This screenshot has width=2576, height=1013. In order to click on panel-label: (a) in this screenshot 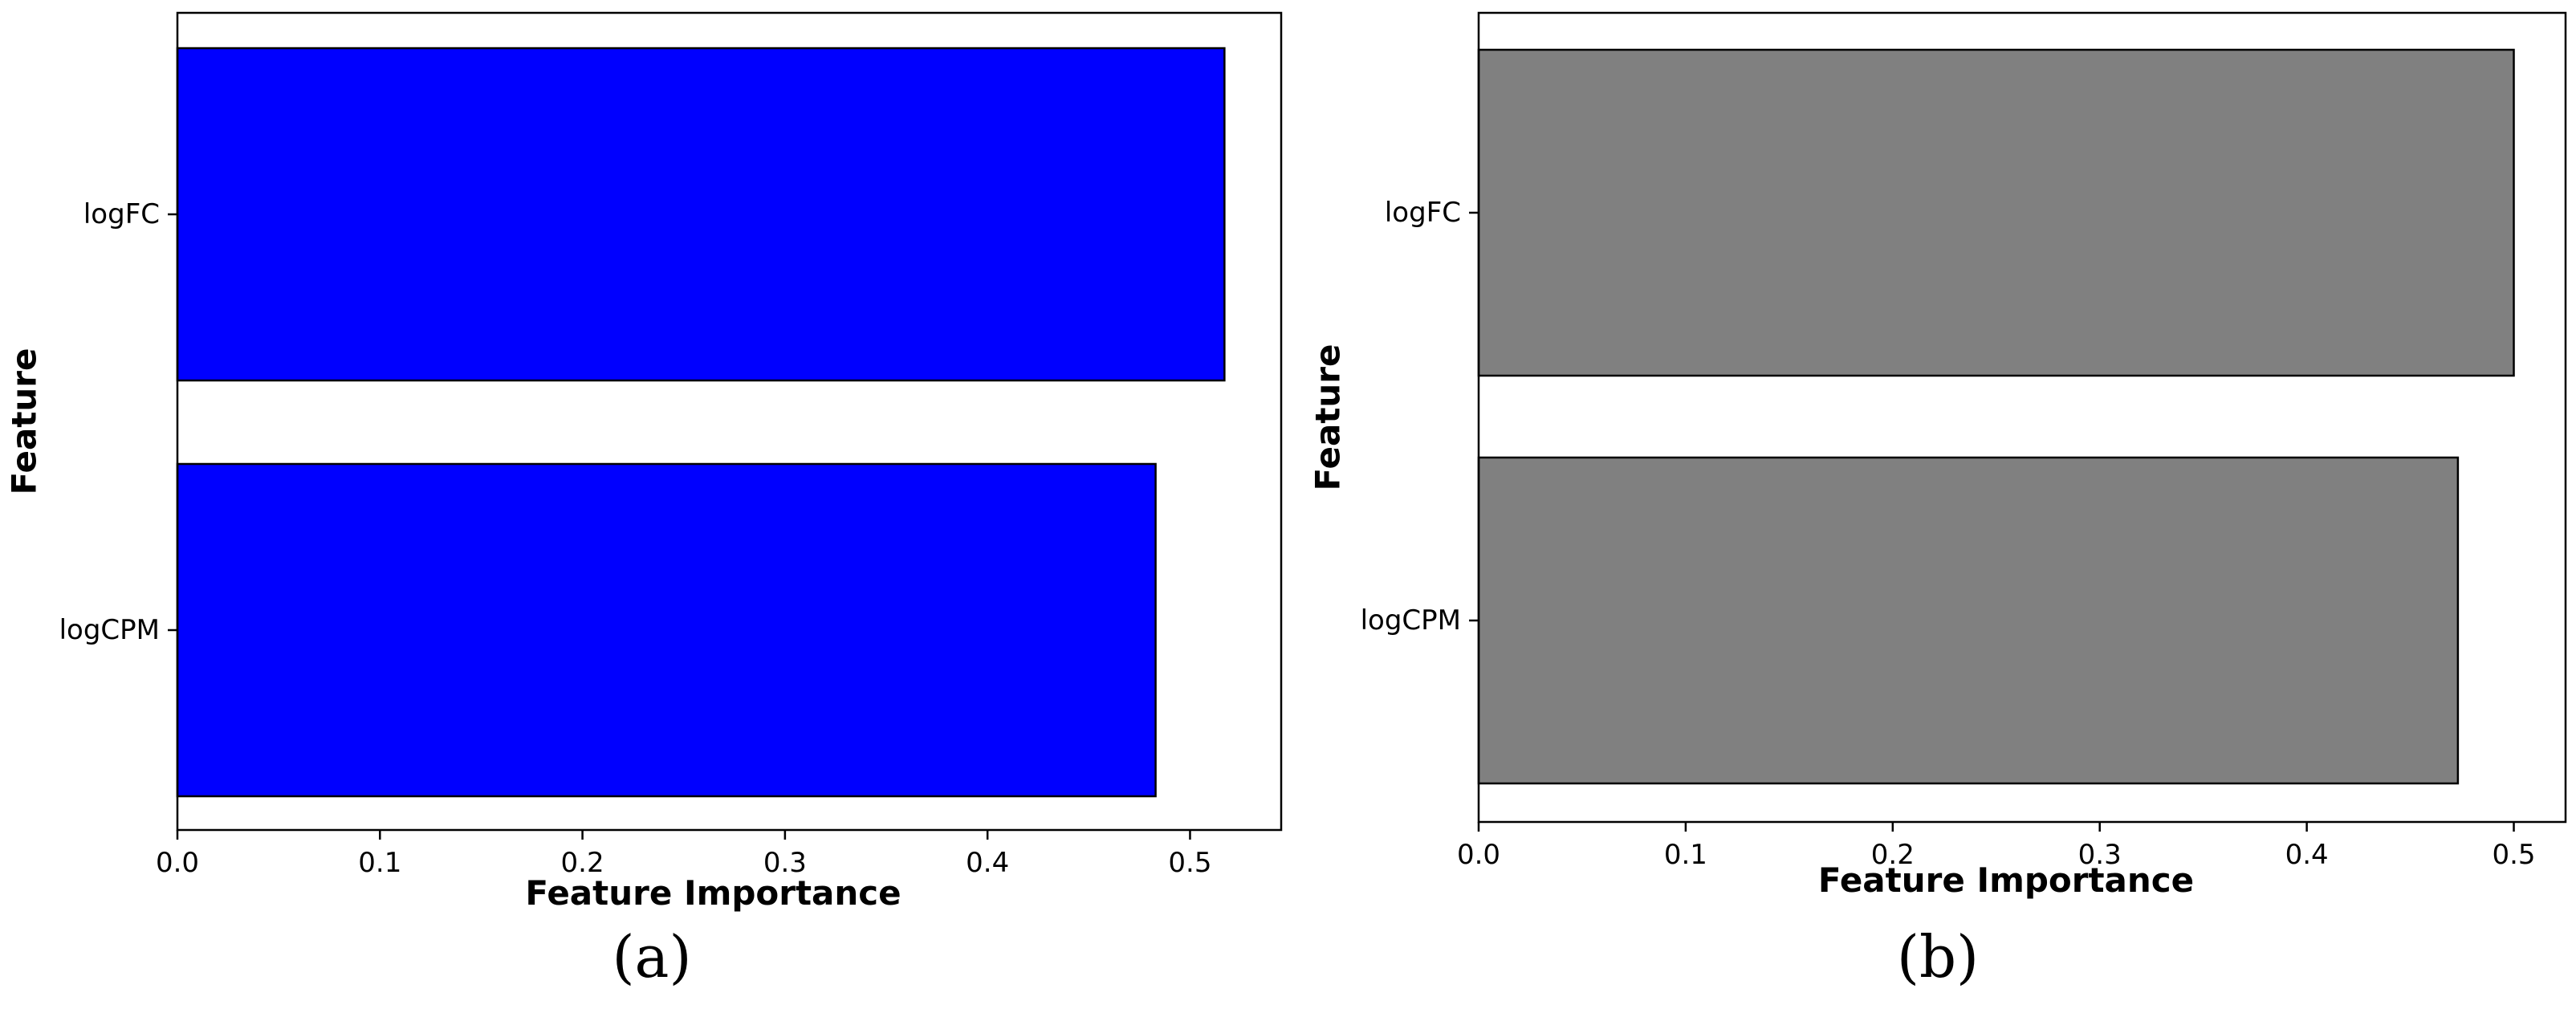, I will do `click(651, 957)`.